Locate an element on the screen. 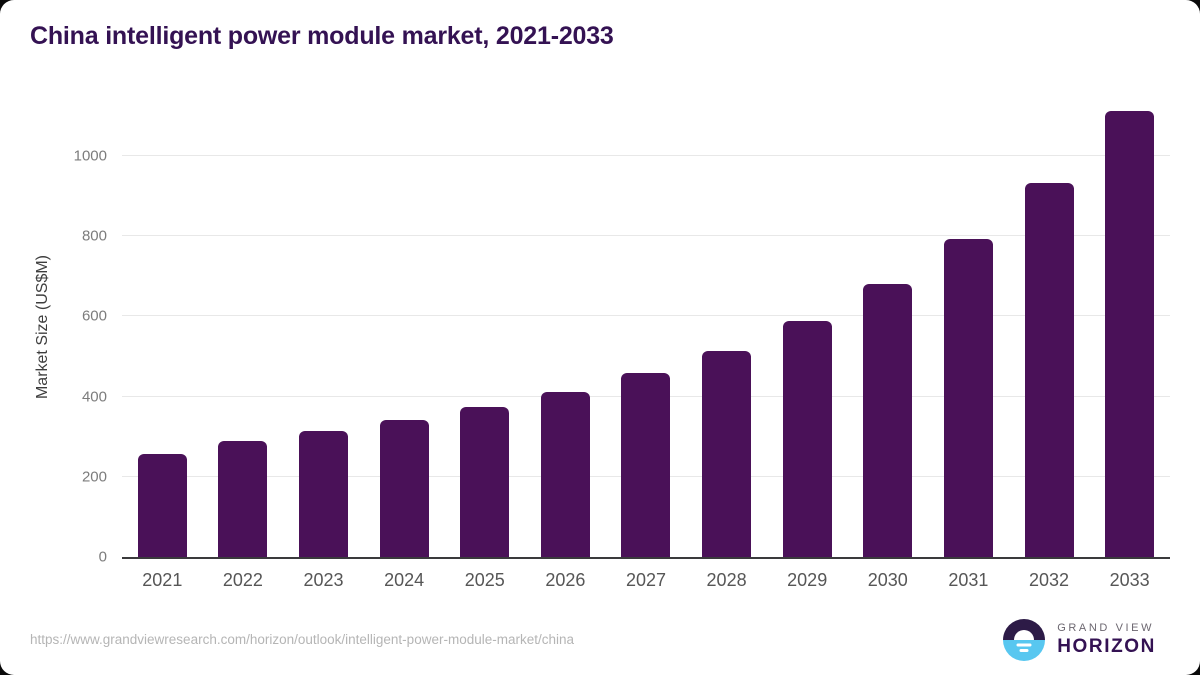  x-tick-label-2024: 2024 is located at coordinates (404, 580).